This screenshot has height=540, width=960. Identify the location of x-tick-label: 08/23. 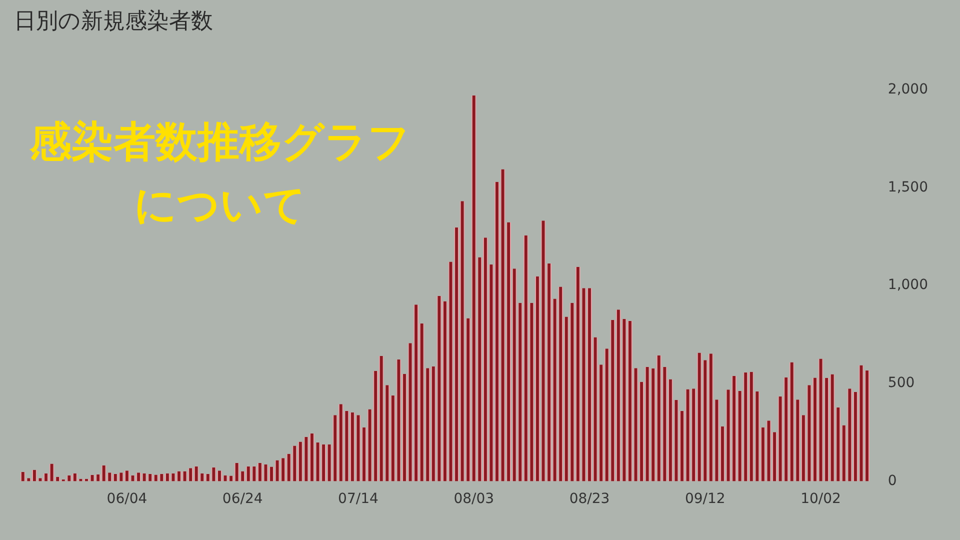
(589, 499).